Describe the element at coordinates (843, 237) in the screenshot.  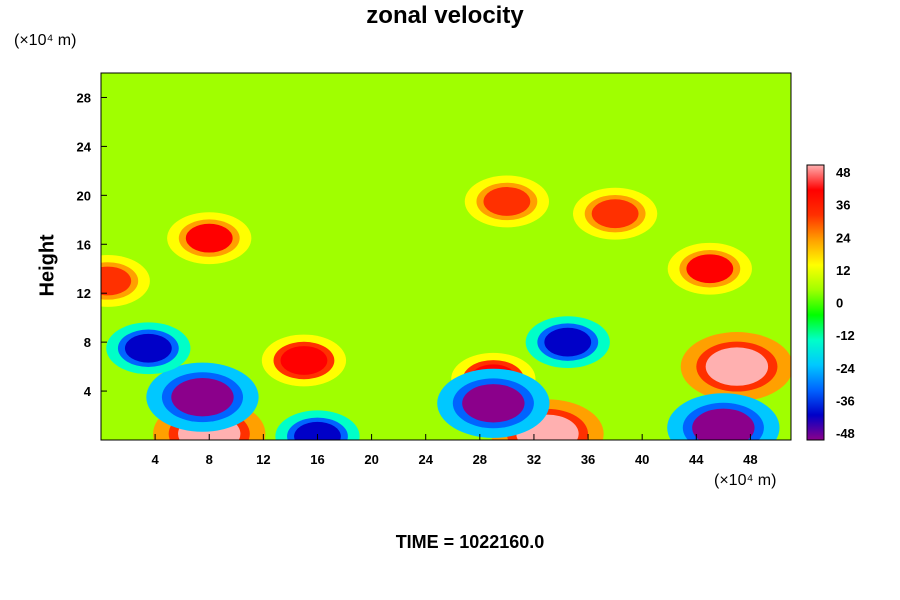
I see `colorbar-tick-label: 24` at that location.